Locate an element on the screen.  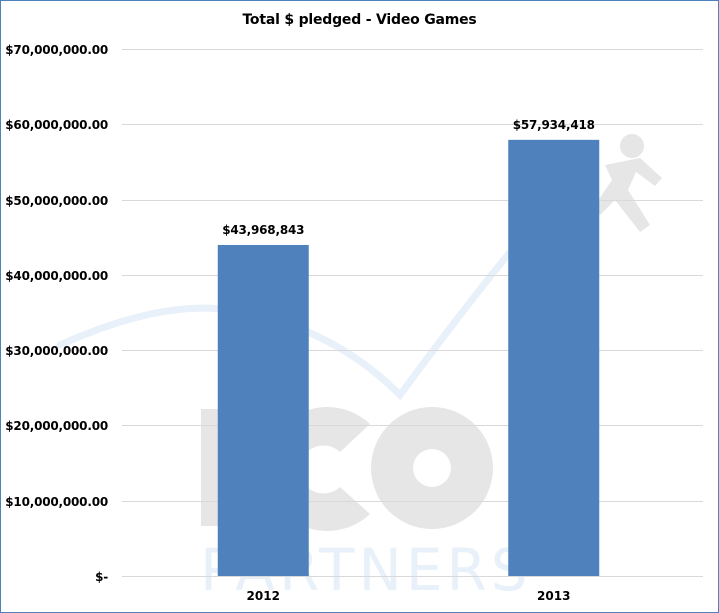
x-tick-label: 2012 is located at coordinates (263, 596).